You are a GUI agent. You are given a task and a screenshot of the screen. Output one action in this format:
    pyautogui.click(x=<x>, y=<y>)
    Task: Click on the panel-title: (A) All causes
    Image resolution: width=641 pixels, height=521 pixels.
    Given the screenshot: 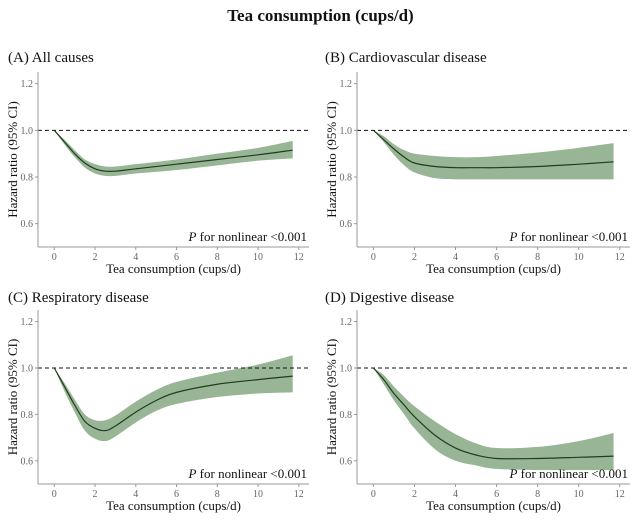 What is the action you would take?
    pyautogui.click(x=51, y=58)
    